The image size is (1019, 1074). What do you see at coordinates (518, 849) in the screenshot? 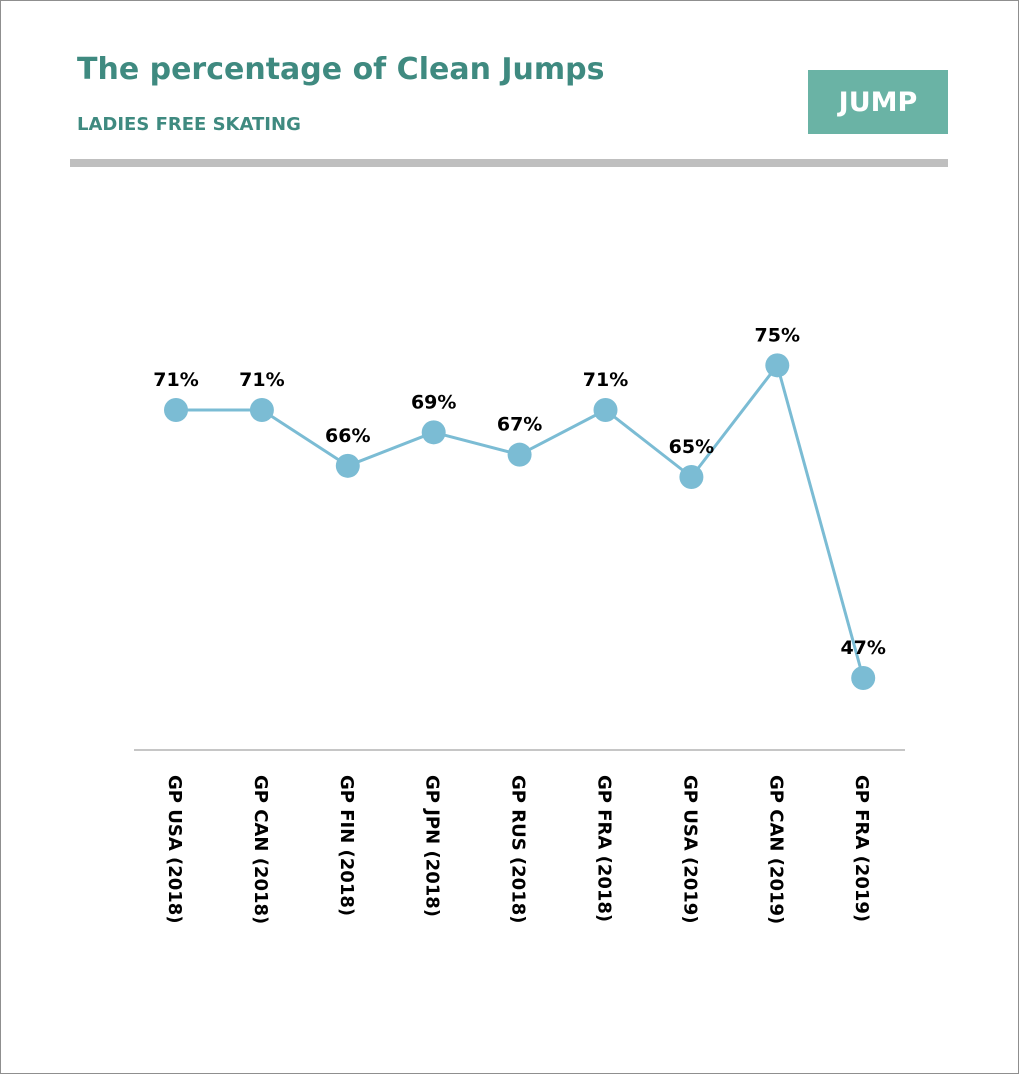
I see `x-tick-label: GP RUS (2018)` at bounding box center [518, 849].